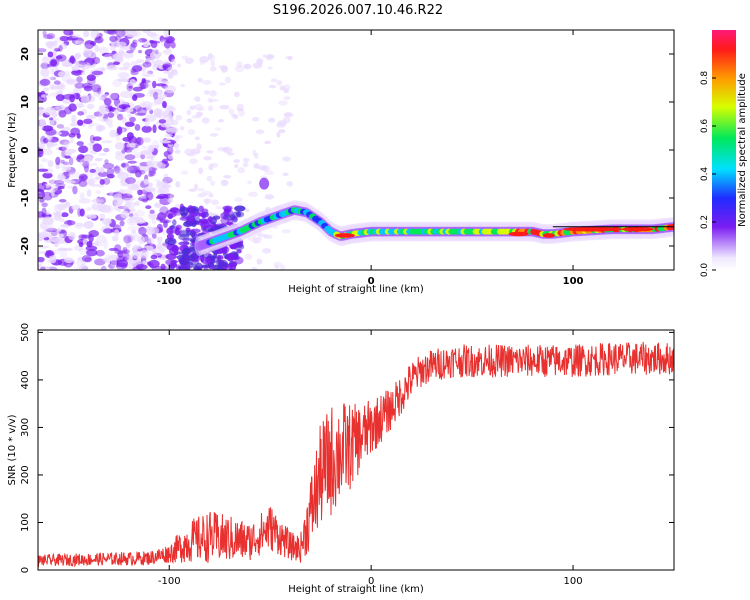  Describe the element at coordinates (25, 570) in the screenshot. I see `snr-ytick-label: 0` at that location.